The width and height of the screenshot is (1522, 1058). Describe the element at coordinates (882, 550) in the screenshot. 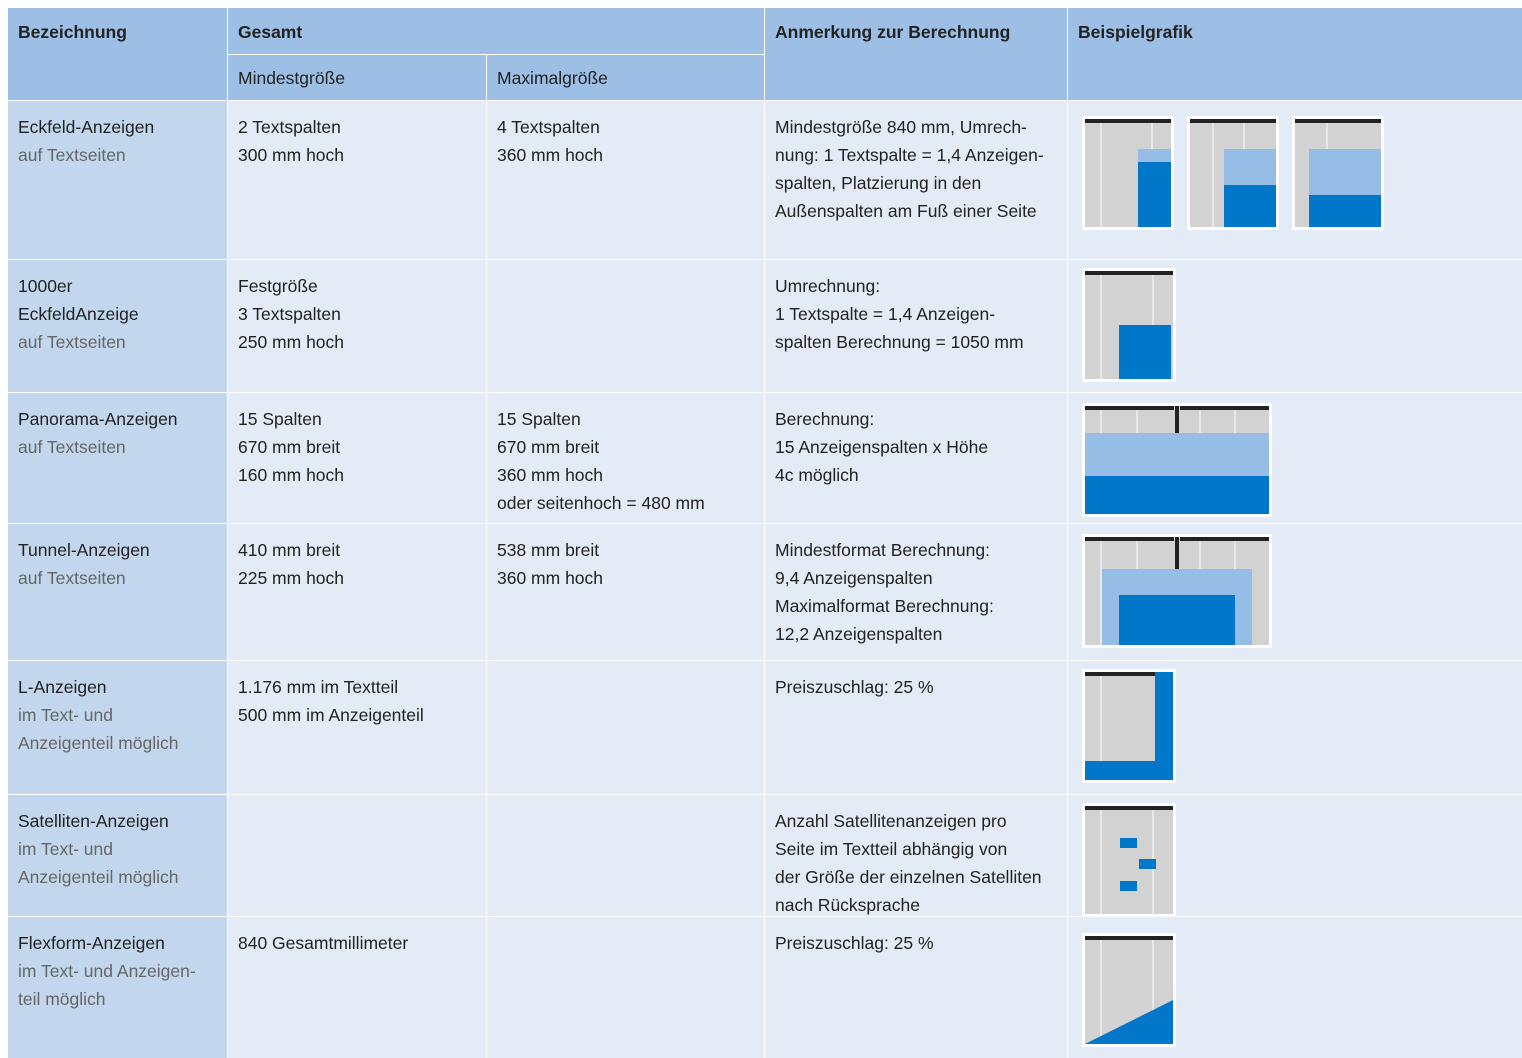

I see `note-line: Mindestformat Berechnung:` at that location.